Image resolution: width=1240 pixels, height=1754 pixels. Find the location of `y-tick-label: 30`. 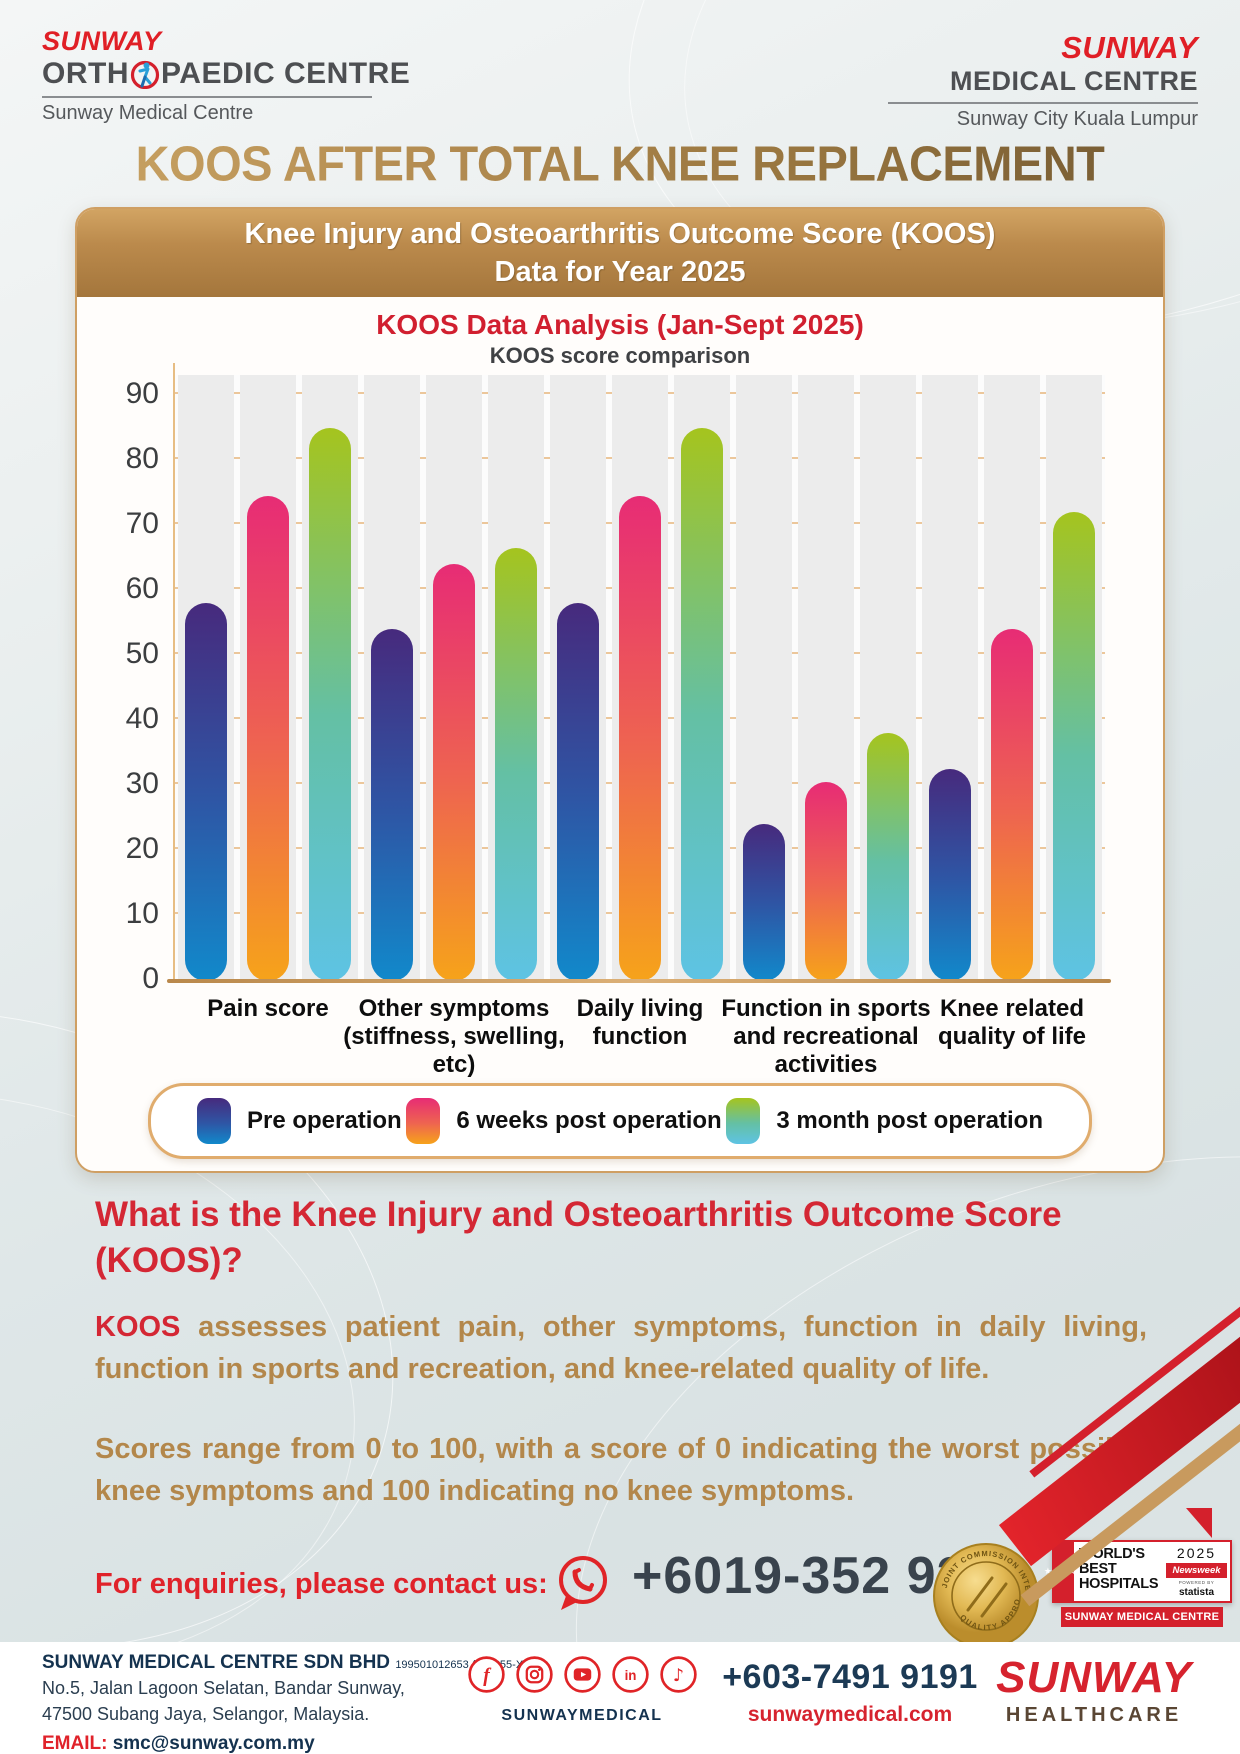

y-tick-label: 30 is located at coordinates (142, 783).